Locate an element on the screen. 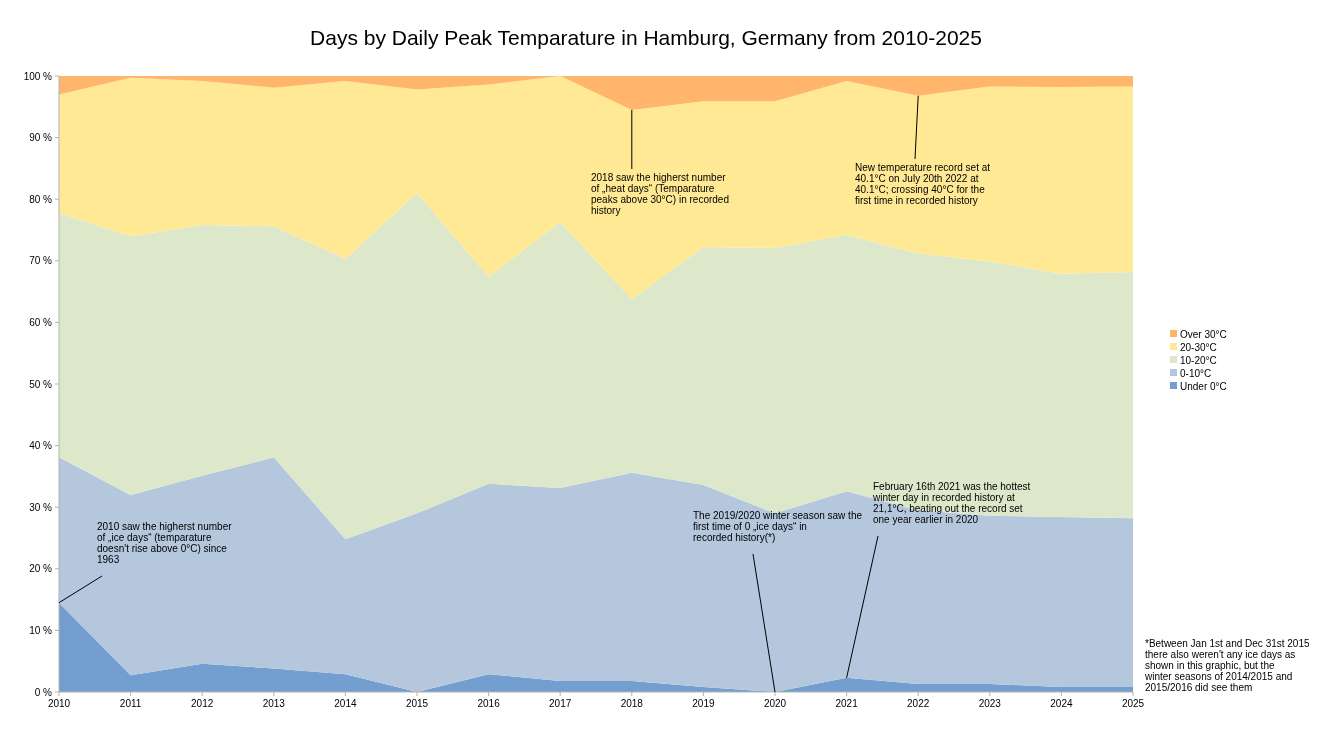  annotation: February 16th 2021 was the hottest winter day in recorded history at 21,1°C, beating out the record set one year earlier in 2020 is located at coordinates (951, 503).